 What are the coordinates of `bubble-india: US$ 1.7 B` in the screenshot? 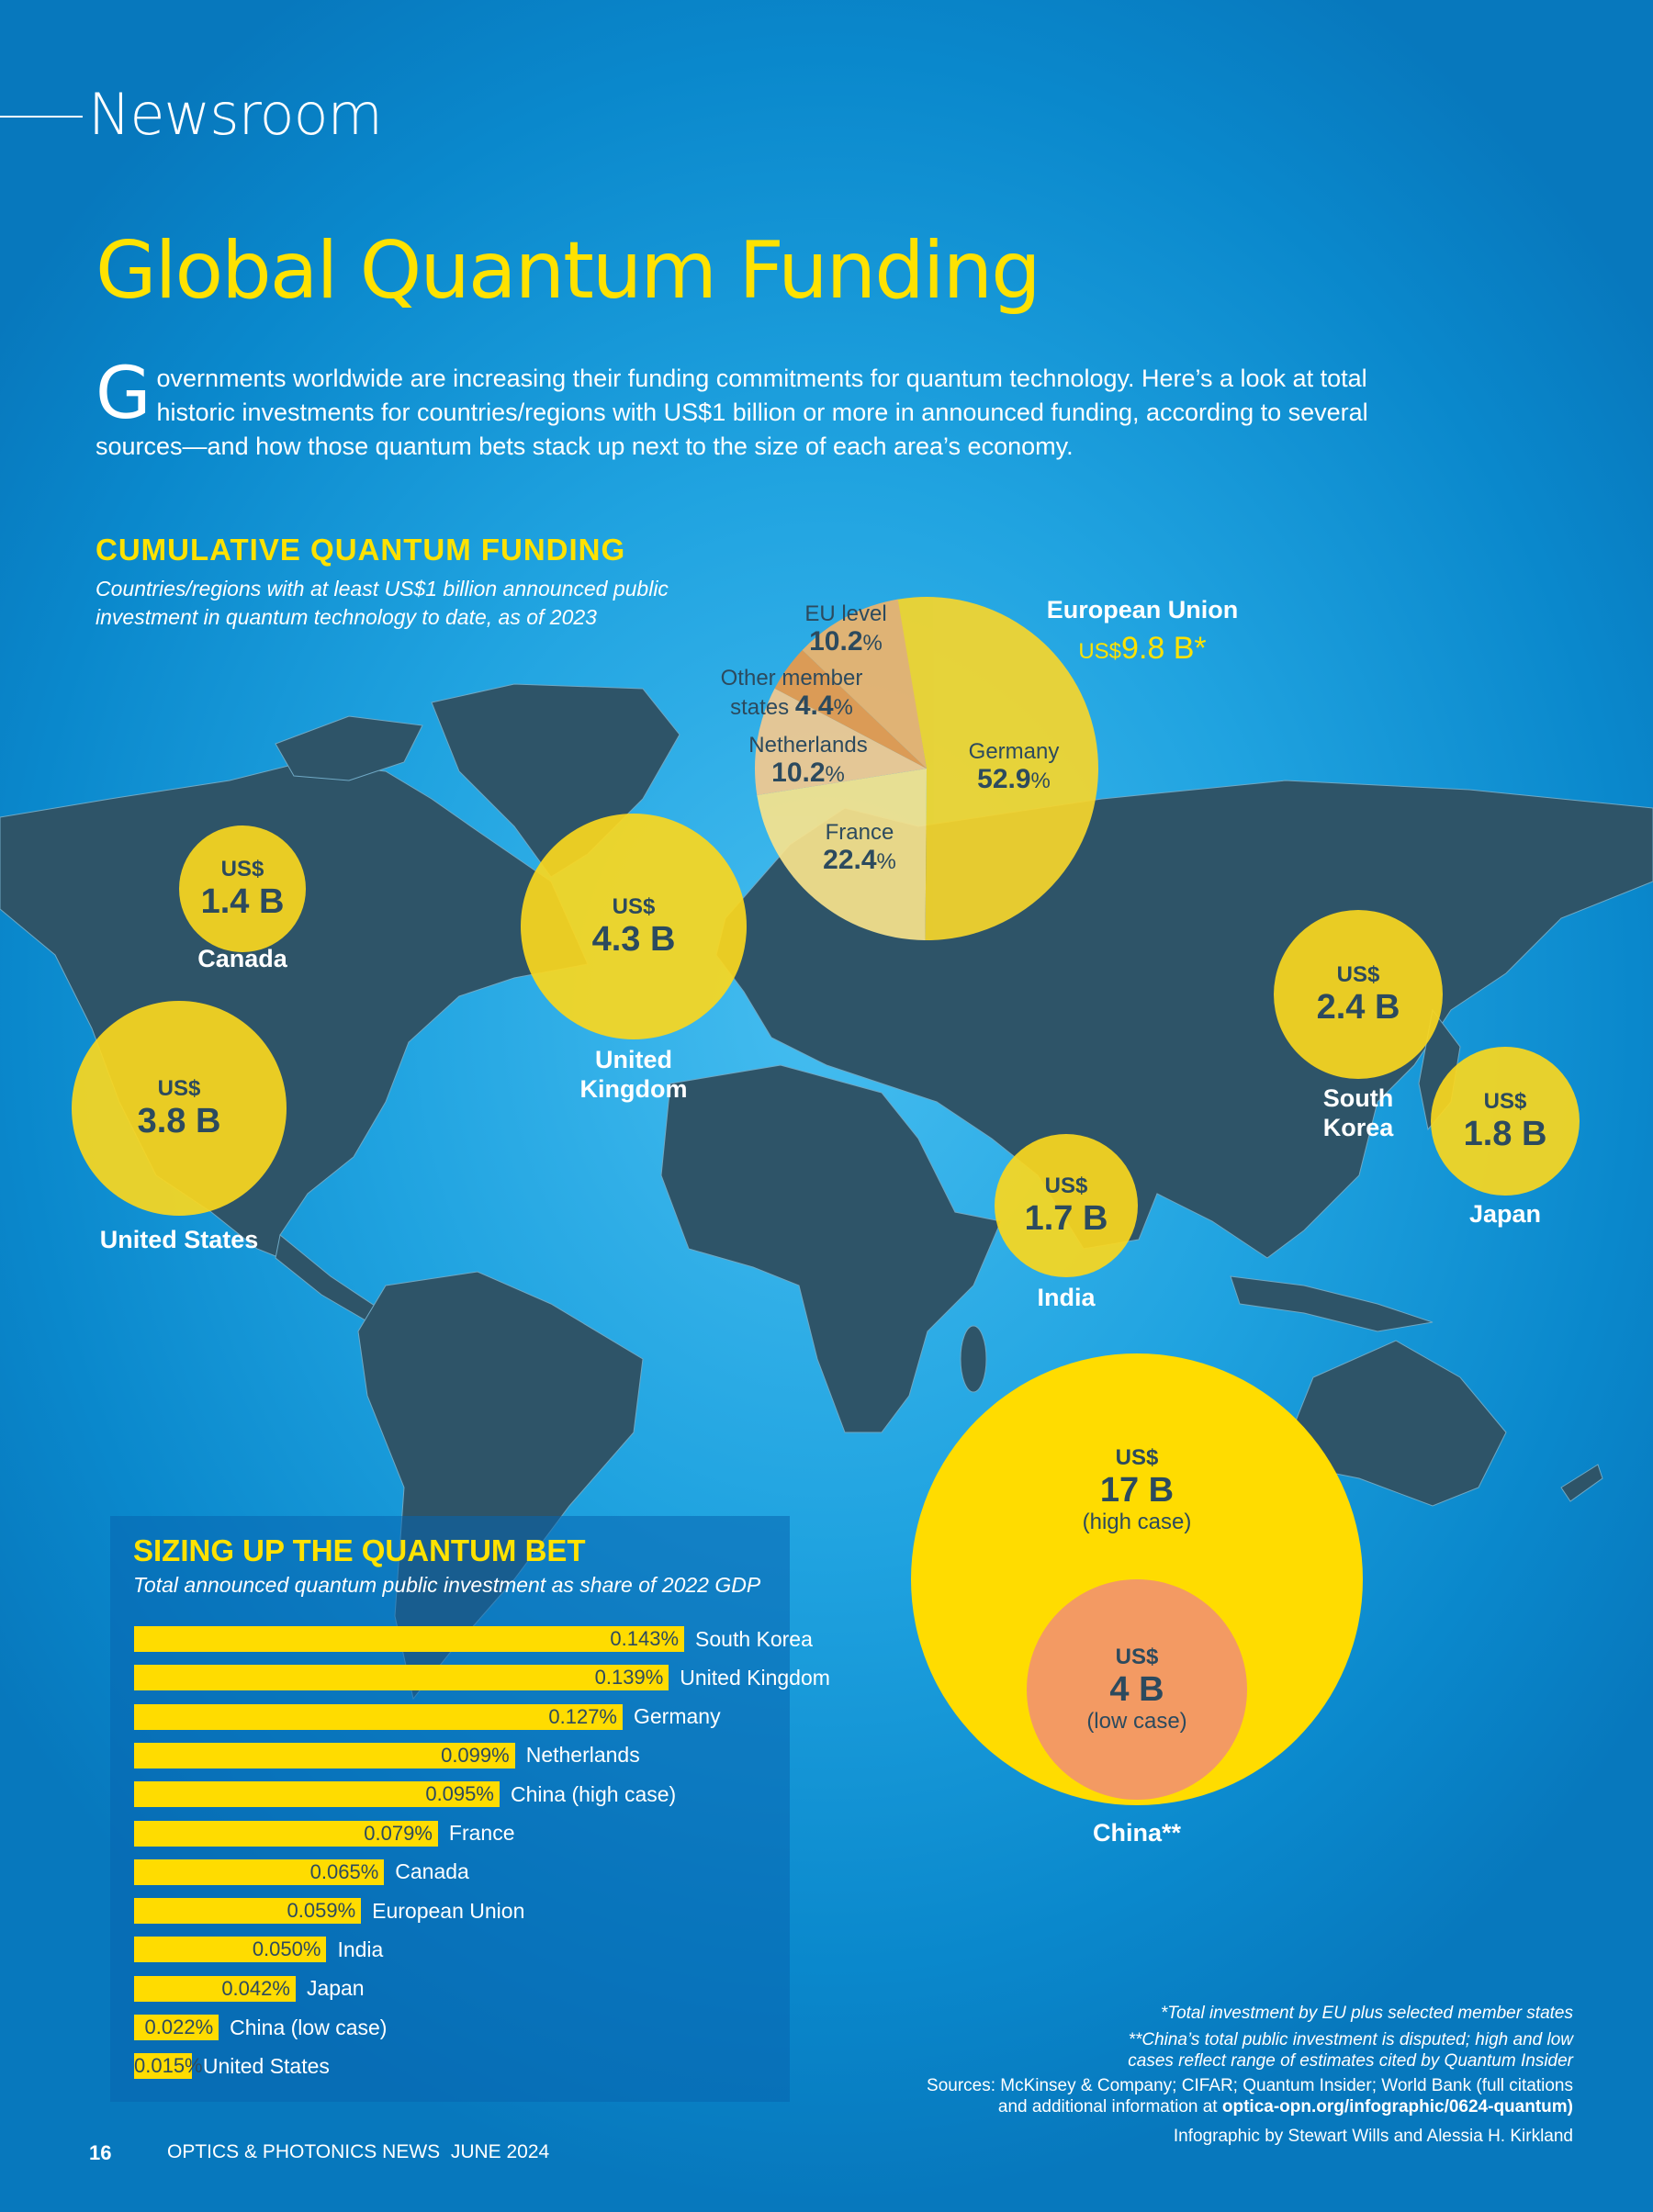 It's located at (1066, 1205).